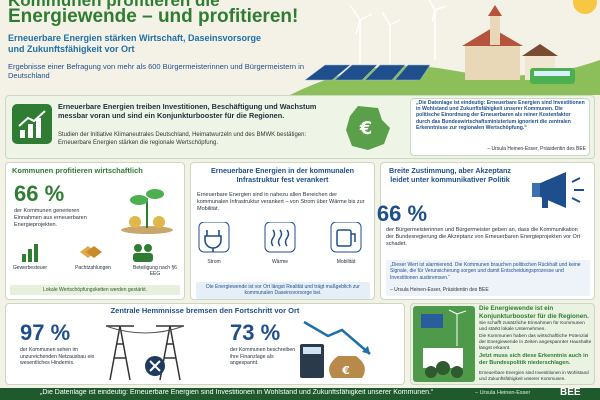 The width and height of the screenshot is (600, 400). I want to click on barrier-stat: 97 %, so click(45, 332).